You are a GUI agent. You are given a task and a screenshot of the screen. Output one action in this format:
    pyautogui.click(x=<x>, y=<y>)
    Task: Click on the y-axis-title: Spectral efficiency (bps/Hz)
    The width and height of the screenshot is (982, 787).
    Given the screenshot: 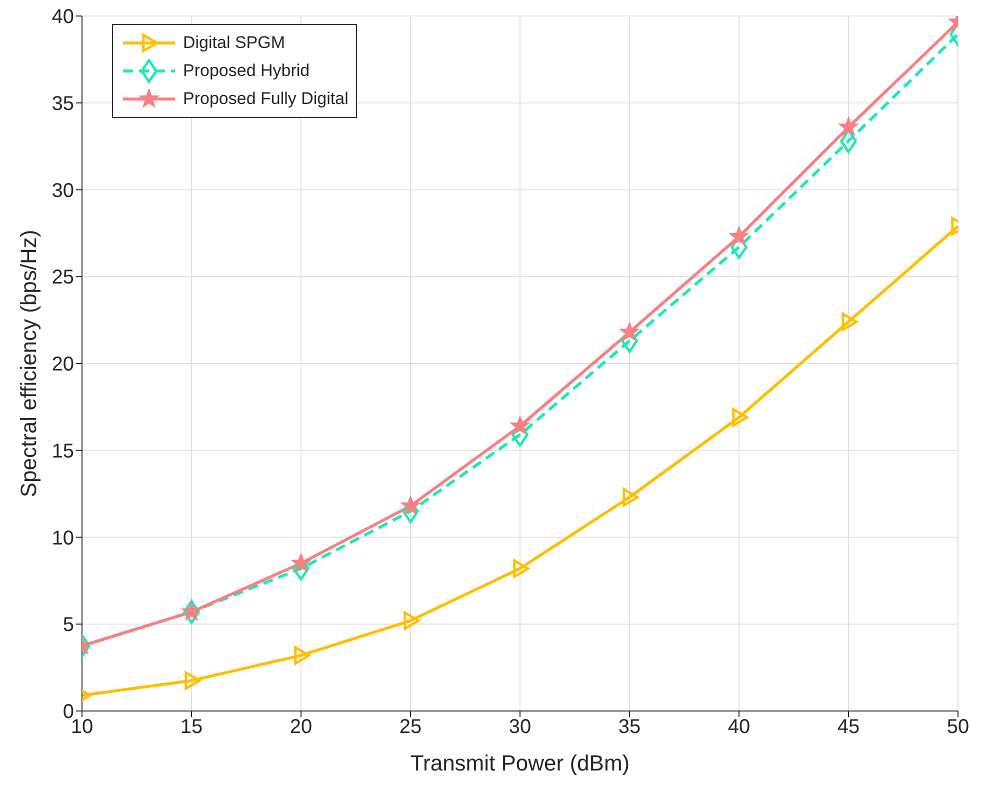 What is the action you would take?
    pyautogui.click(x=28, y=364)
    